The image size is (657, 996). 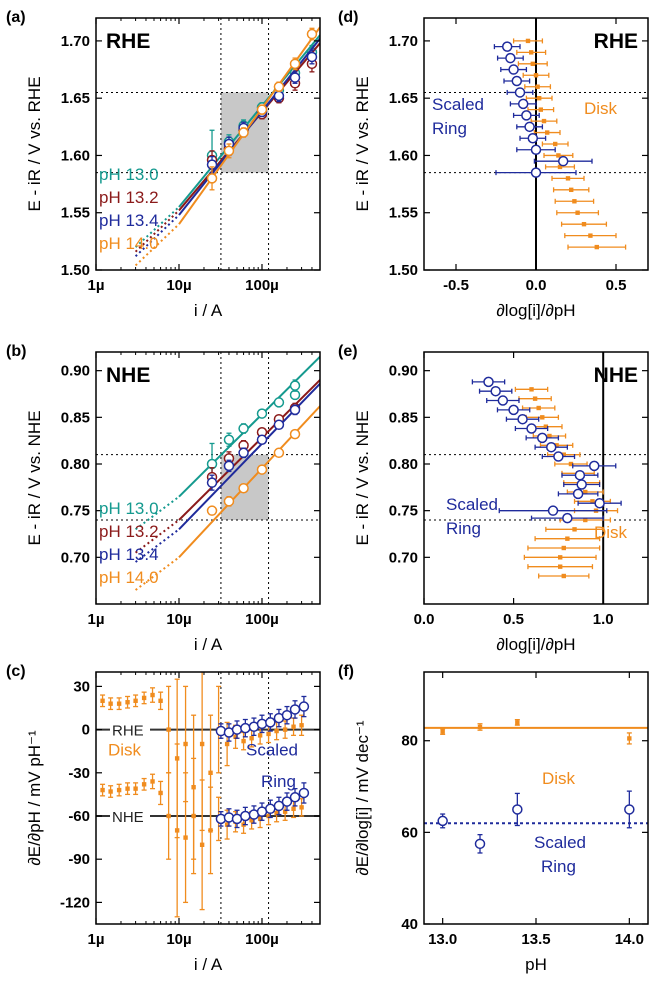 I want to click on y-tick-label: 60, so click(x=409, y=832).